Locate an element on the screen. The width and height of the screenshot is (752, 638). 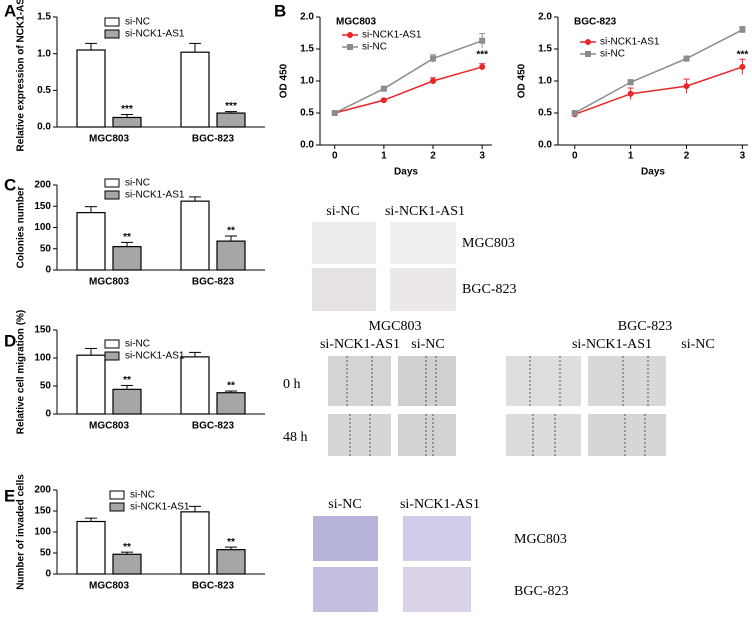
legend-marker is located at coordinates (350, 47).